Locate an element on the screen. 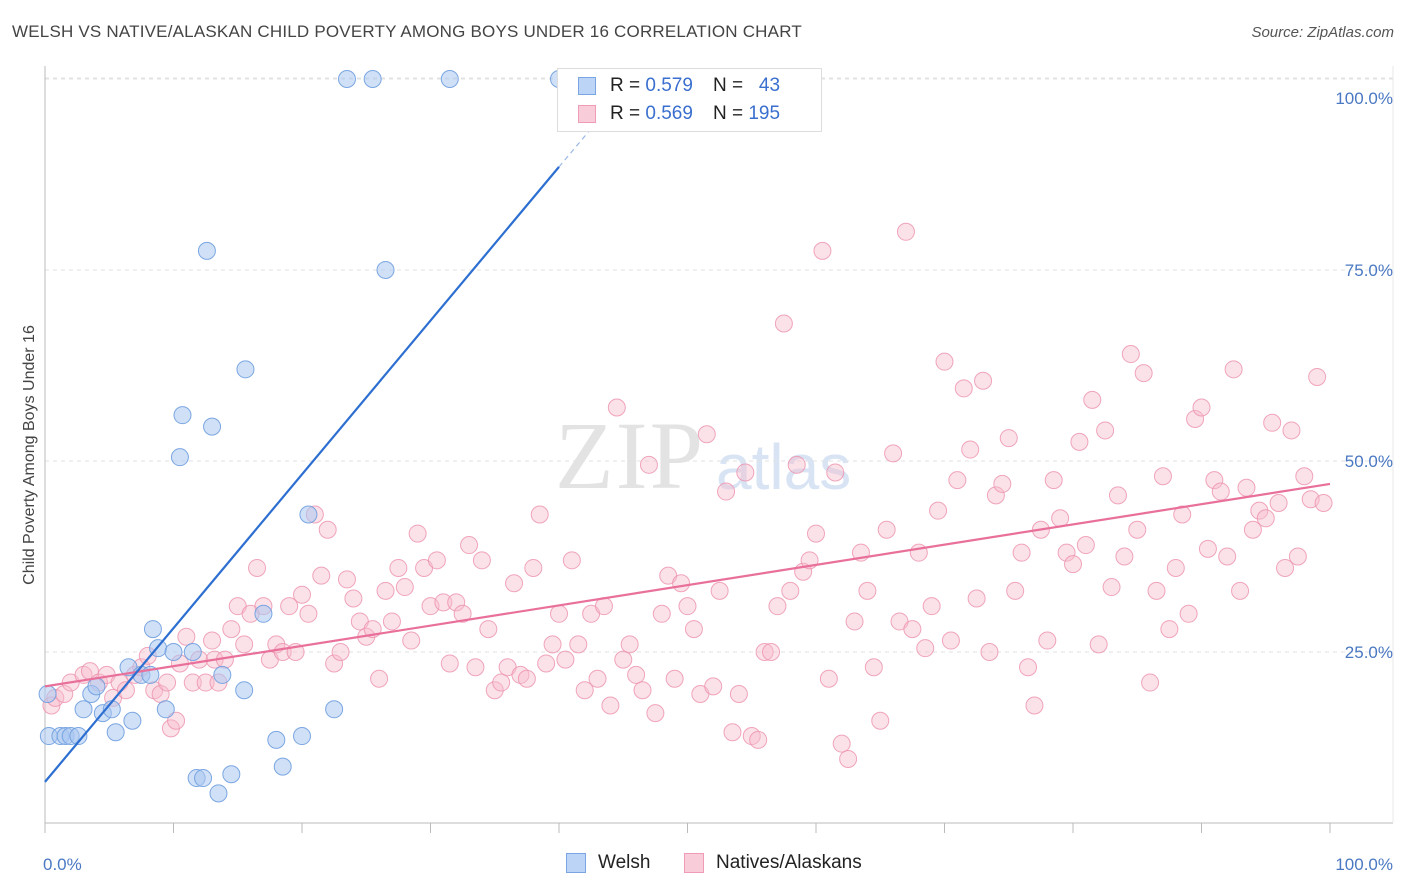 The width and height of the screenshot is (1406, 892). y-tick-label: 75.0% is located at coordinates (1369, 270).